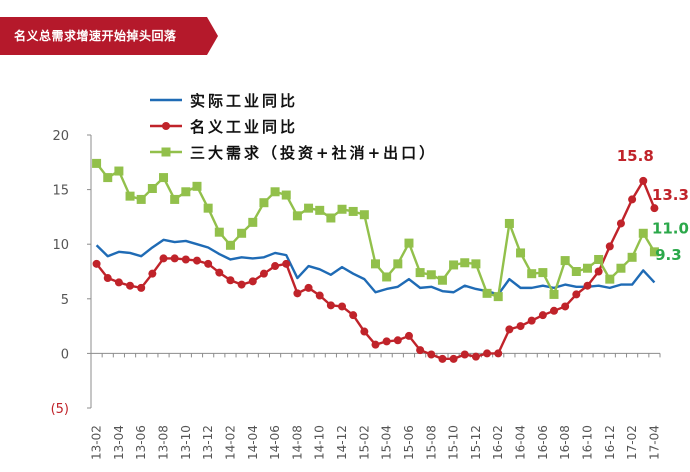 This screenshot has width=690, height=472. I want to click on x-tick-label: 17-04, so click(654, 442).